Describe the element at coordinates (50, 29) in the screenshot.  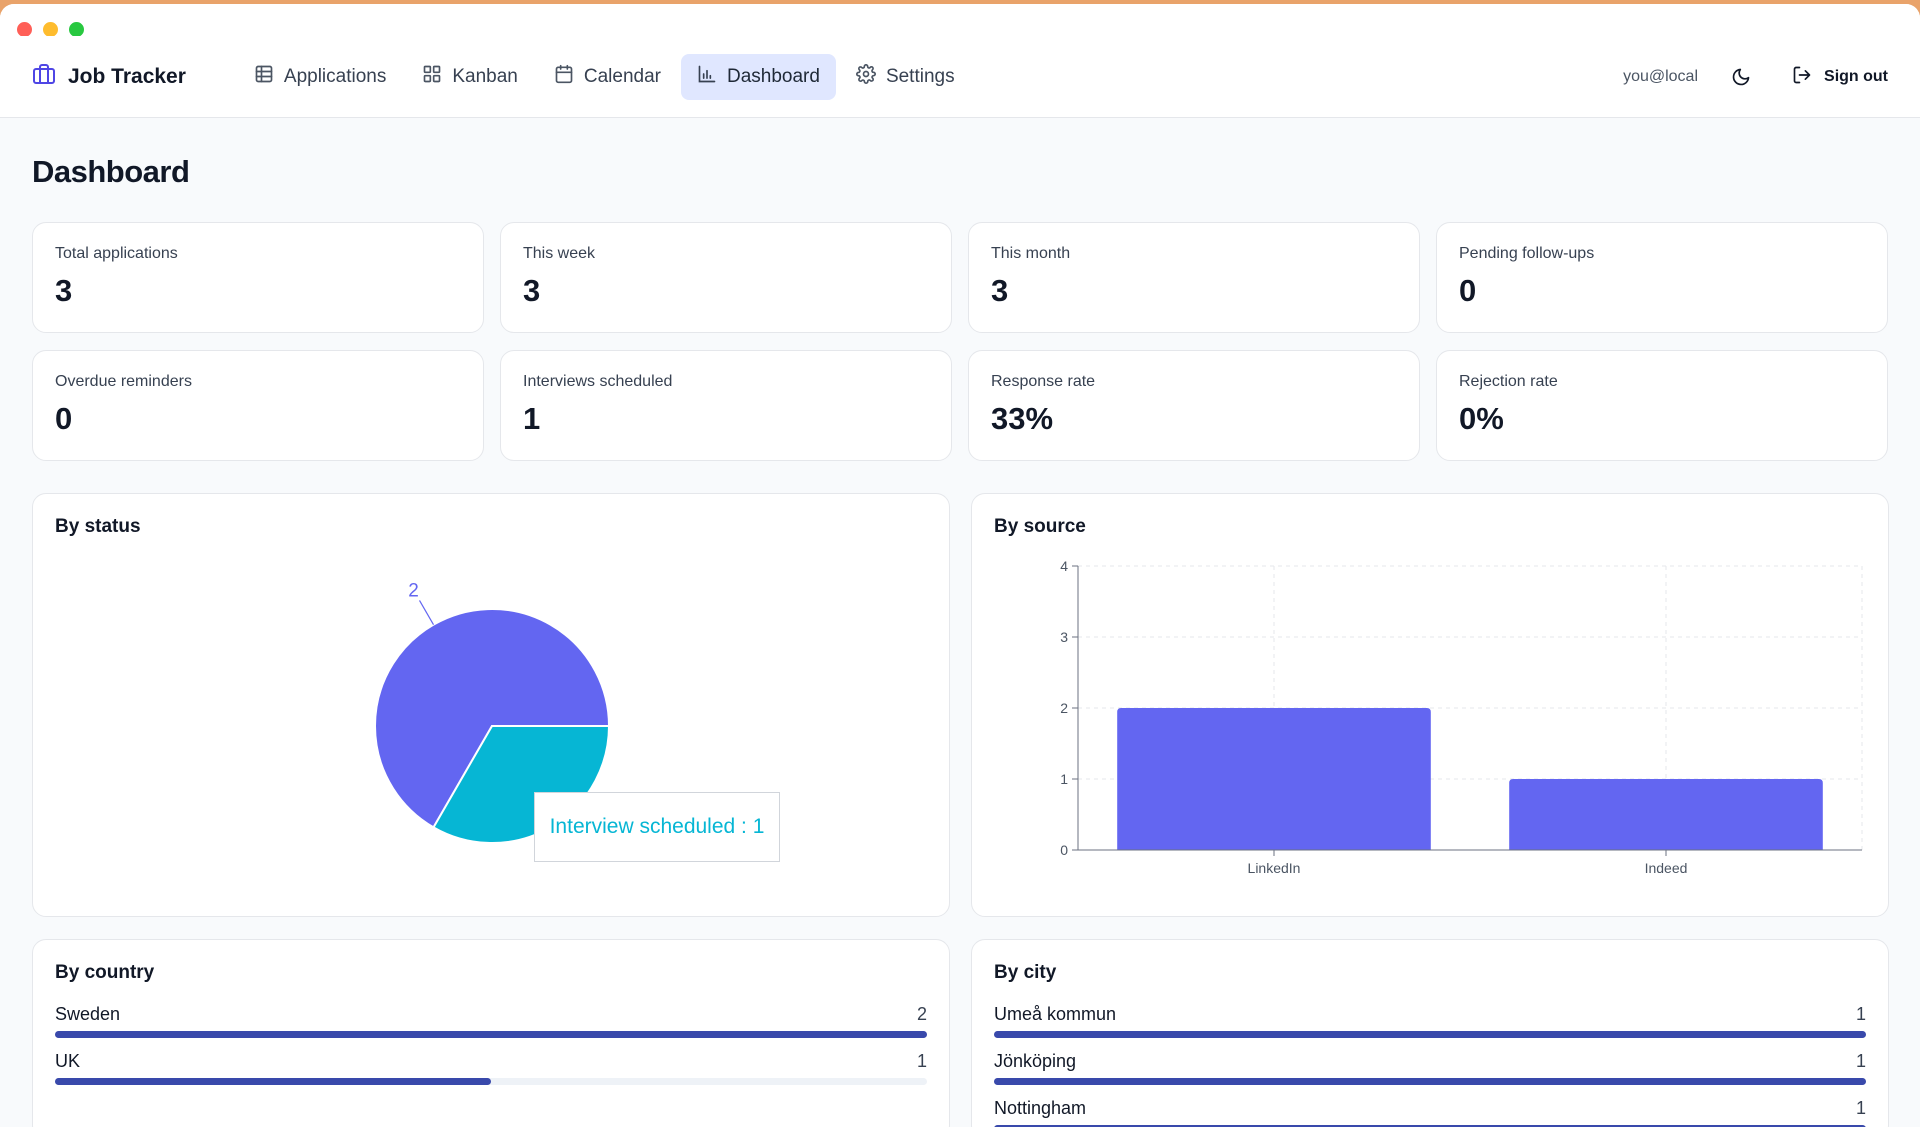
I see `minimize-window-button` at that location.